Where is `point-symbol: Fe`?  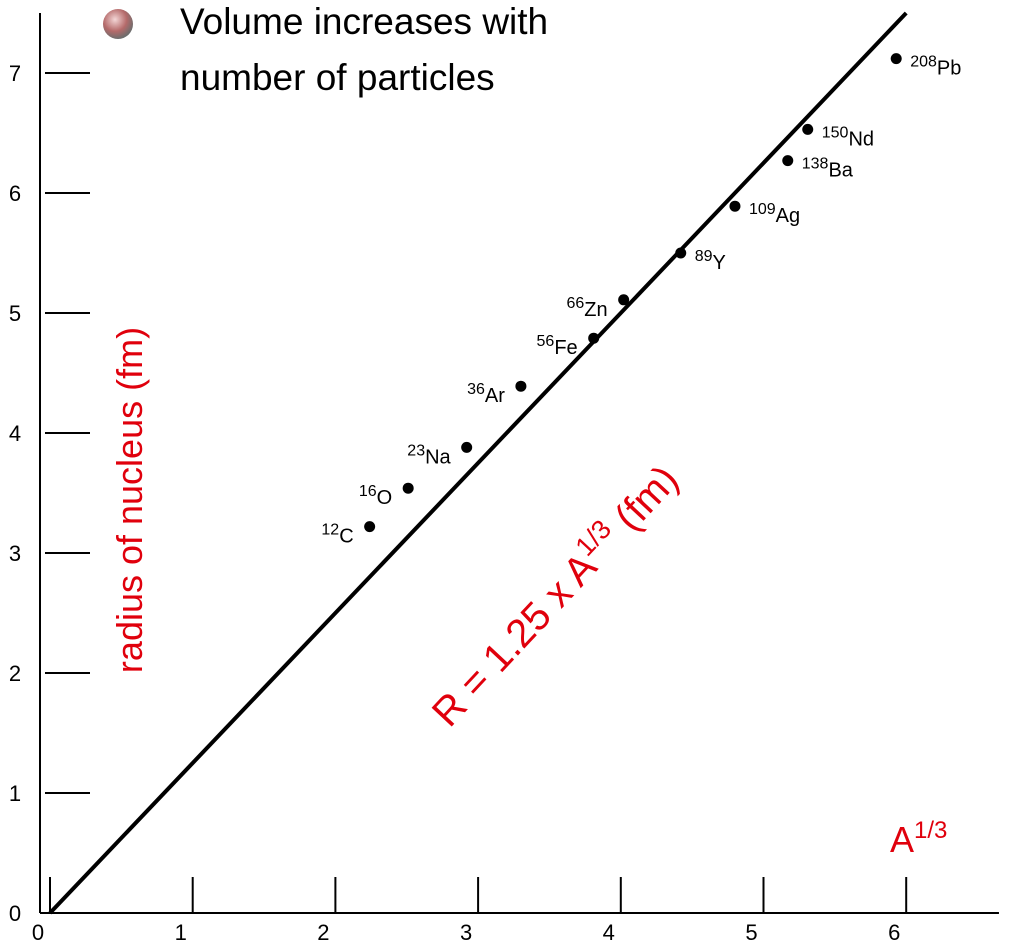 point-symbol: Fe is located at coordinates (565, 348).